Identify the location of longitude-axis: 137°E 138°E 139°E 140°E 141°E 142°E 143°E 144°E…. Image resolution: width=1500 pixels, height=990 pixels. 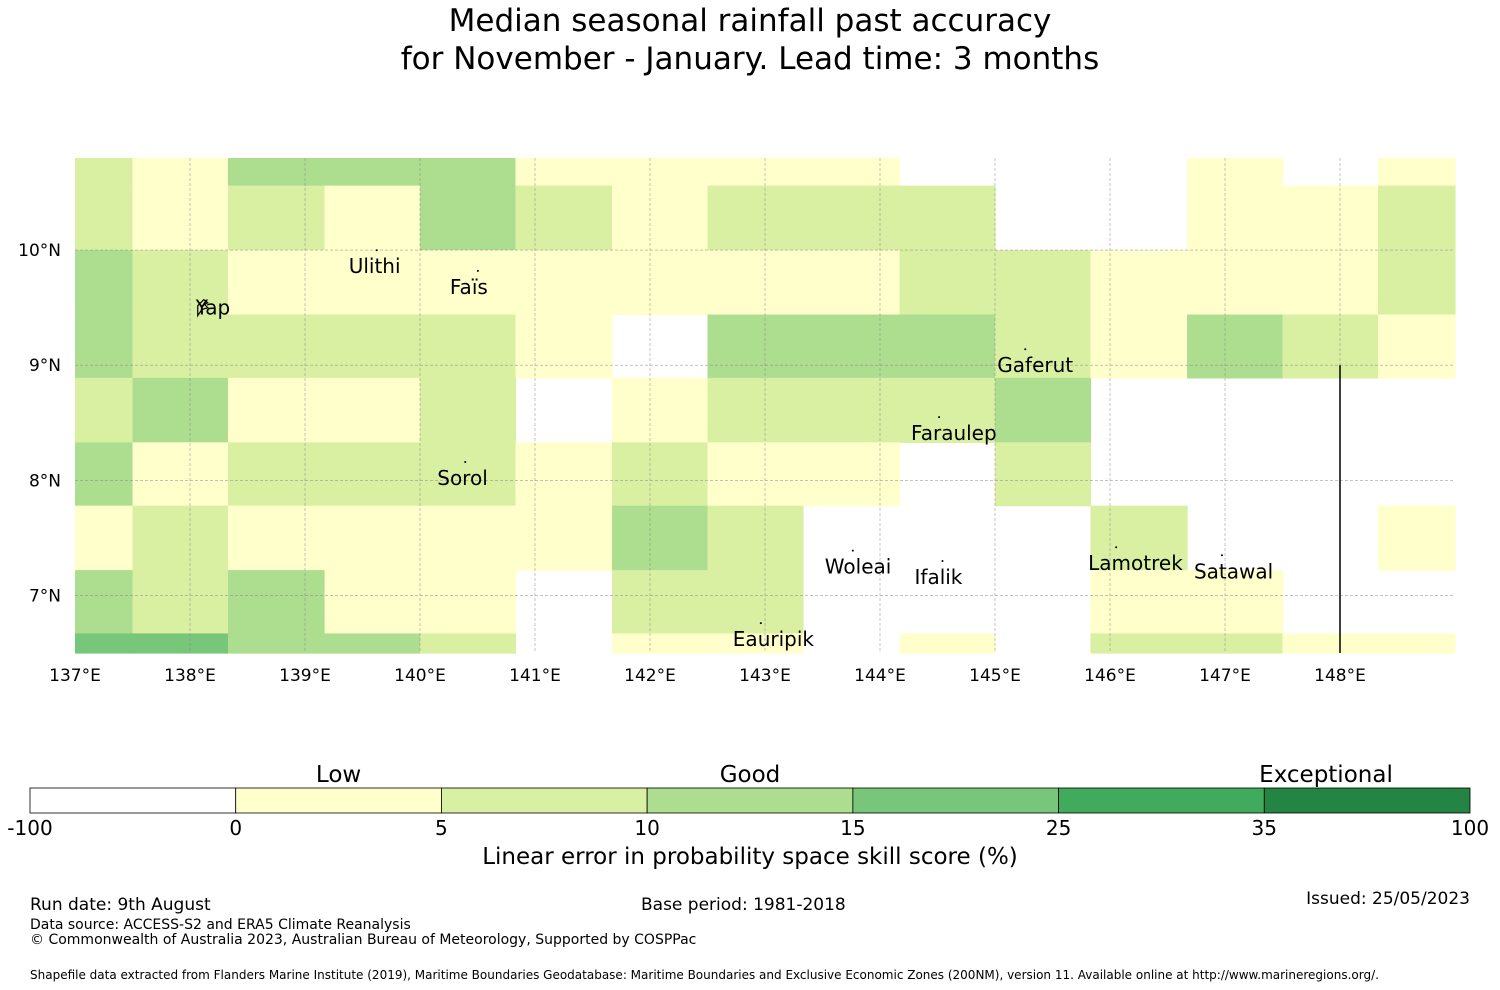
(707, 676).